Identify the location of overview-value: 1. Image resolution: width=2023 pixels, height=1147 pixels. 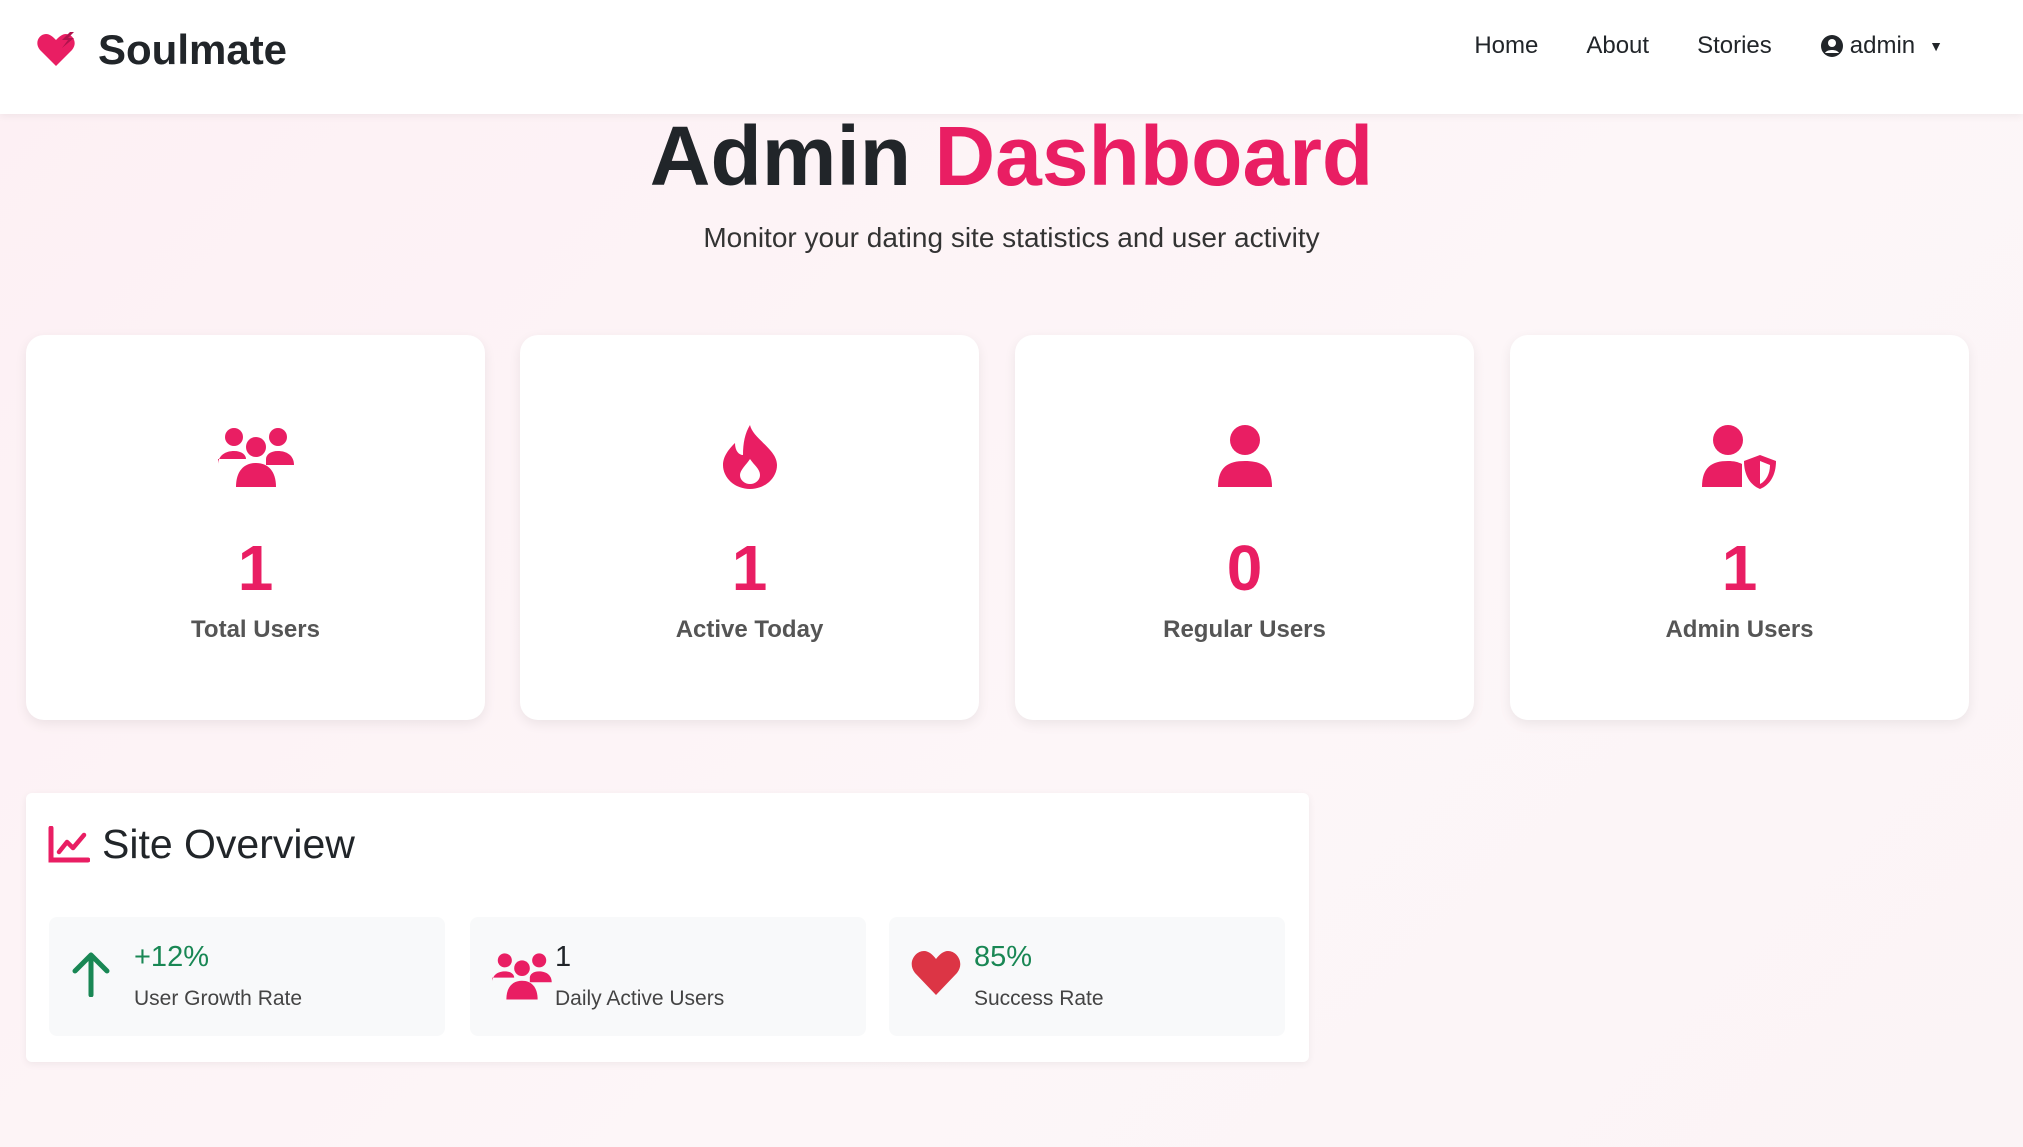
(563, 957).